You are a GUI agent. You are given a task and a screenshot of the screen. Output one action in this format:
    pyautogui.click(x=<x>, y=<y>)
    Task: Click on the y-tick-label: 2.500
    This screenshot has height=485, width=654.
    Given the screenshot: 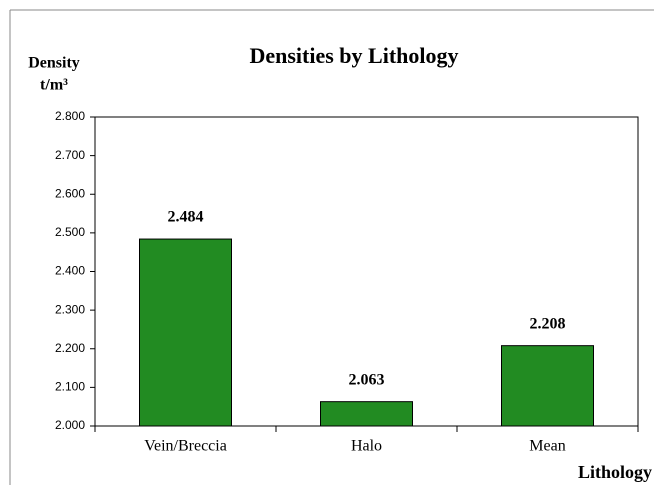 What is the action you would take?
    pyautogui.click(x=70, y=232)
    